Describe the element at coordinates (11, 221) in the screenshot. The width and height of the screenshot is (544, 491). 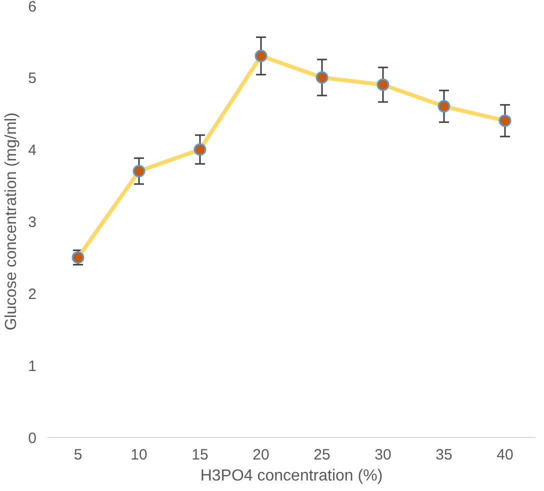
I see `y-axis-title: Glucose concentration (mg/ml)` at that location.